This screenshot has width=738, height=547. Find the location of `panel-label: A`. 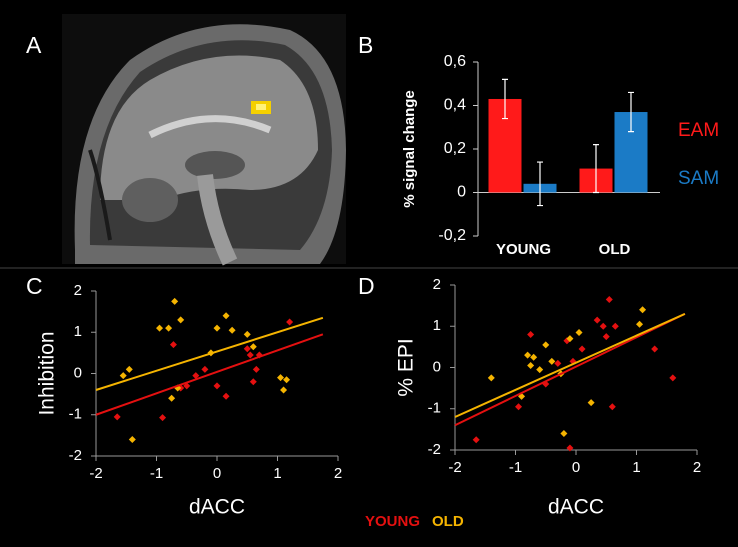

panel-label: A is located at coordinates (34, 45).